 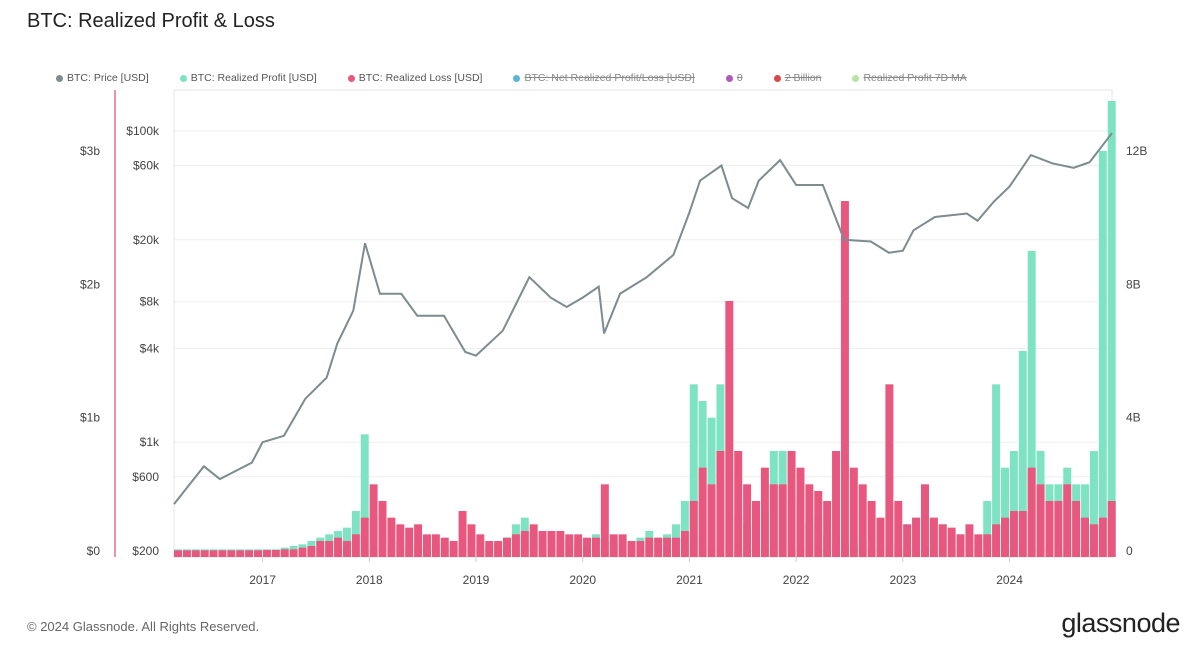 I want to click on price-axis-tick: $4k, so click(x=150, y=349).